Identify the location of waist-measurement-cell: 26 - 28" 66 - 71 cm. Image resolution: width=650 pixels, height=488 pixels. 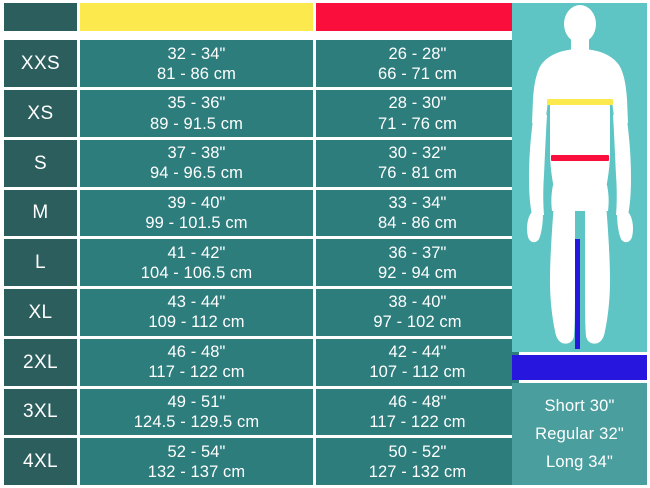
(417, 64).